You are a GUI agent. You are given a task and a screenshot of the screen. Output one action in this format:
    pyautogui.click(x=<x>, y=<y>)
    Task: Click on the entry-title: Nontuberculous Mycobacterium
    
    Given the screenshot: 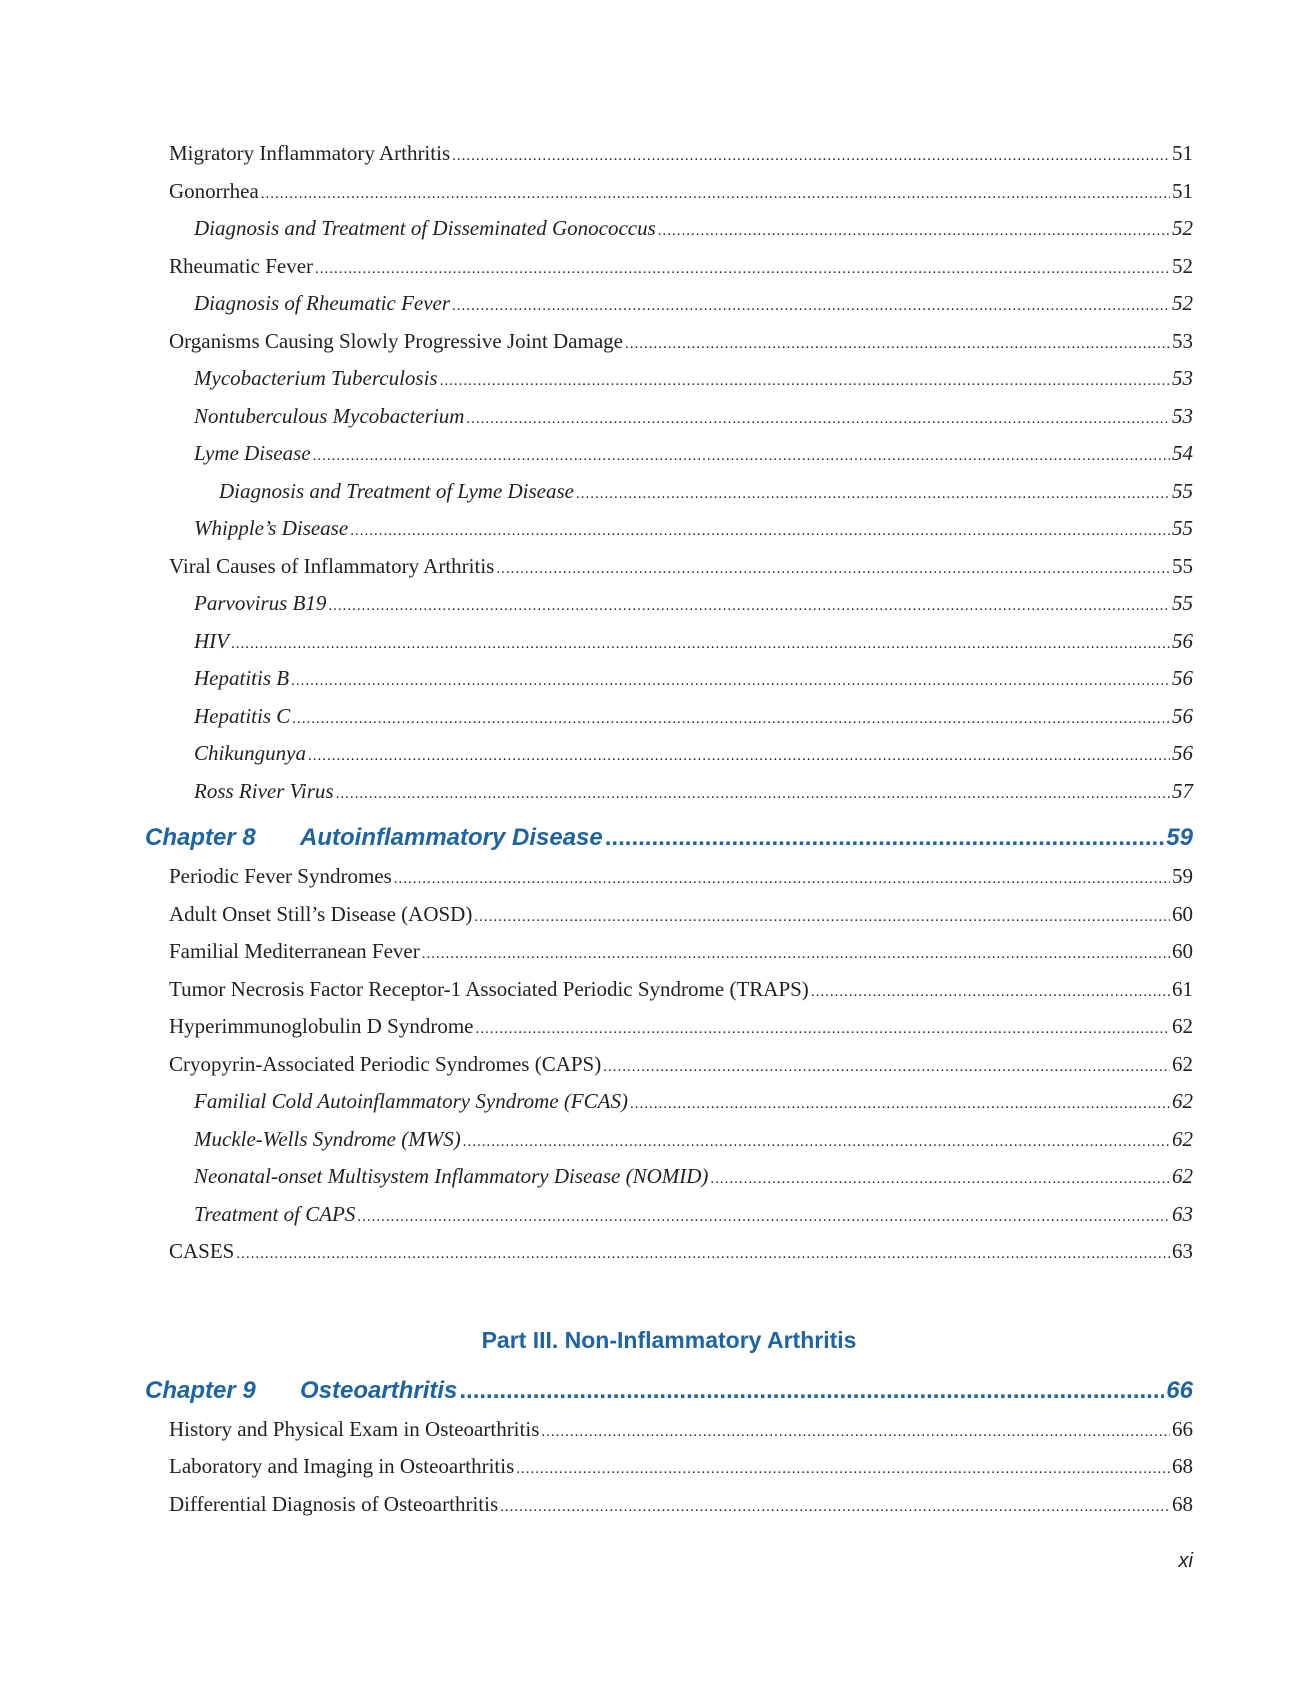 What is the action you would take?
    pyautogui.click(x=329, y=415)
    